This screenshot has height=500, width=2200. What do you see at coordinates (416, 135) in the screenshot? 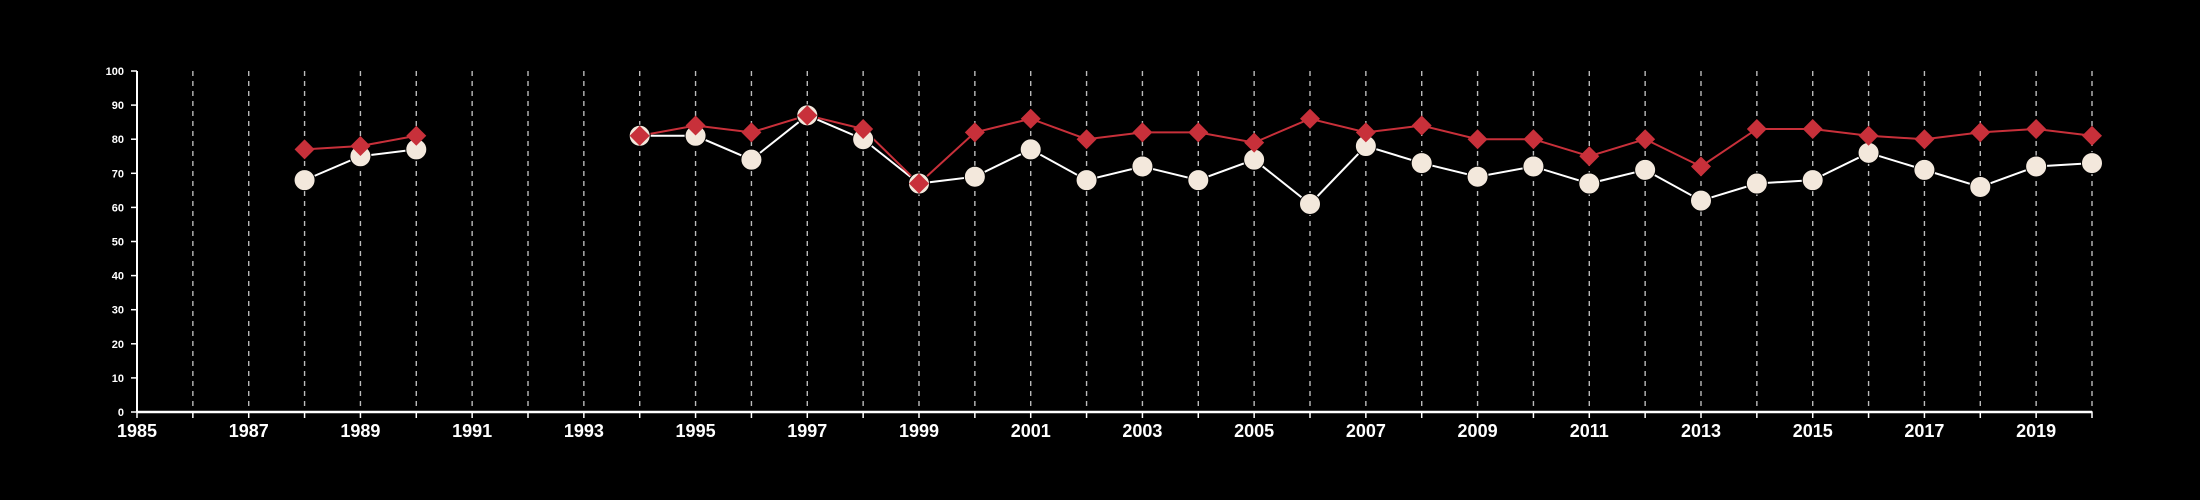
I see `diamond-point-1990` at bounding box center [416, 135].